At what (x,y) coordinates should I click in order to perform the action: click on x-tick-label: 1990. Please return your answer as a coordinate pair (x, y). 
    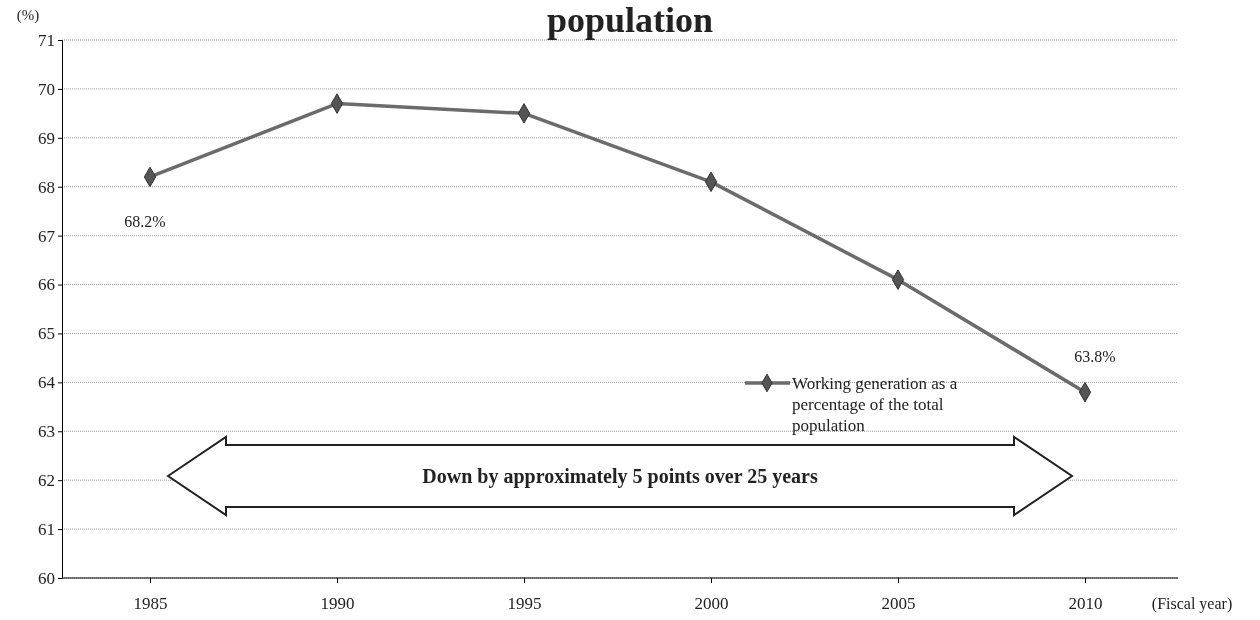
    Looking at the image, I should click on (337, 604).